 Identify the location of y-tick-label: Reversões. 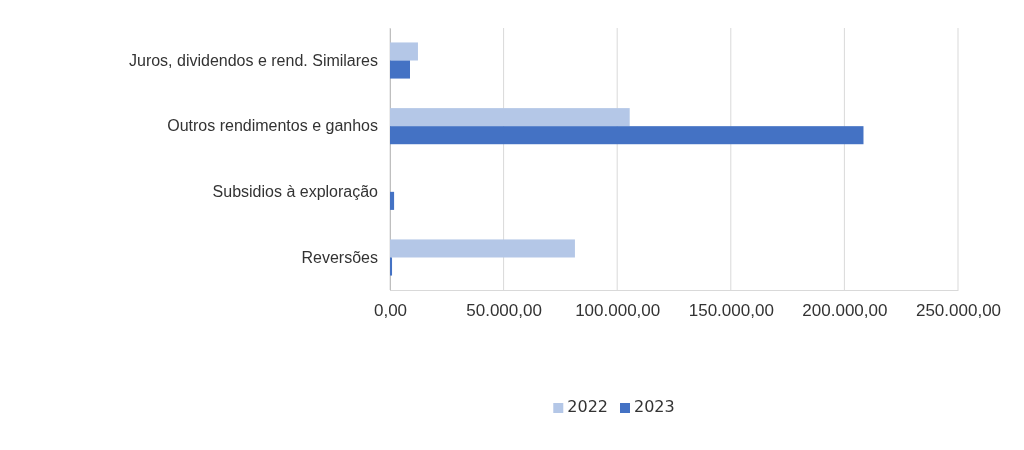
(339, 257).